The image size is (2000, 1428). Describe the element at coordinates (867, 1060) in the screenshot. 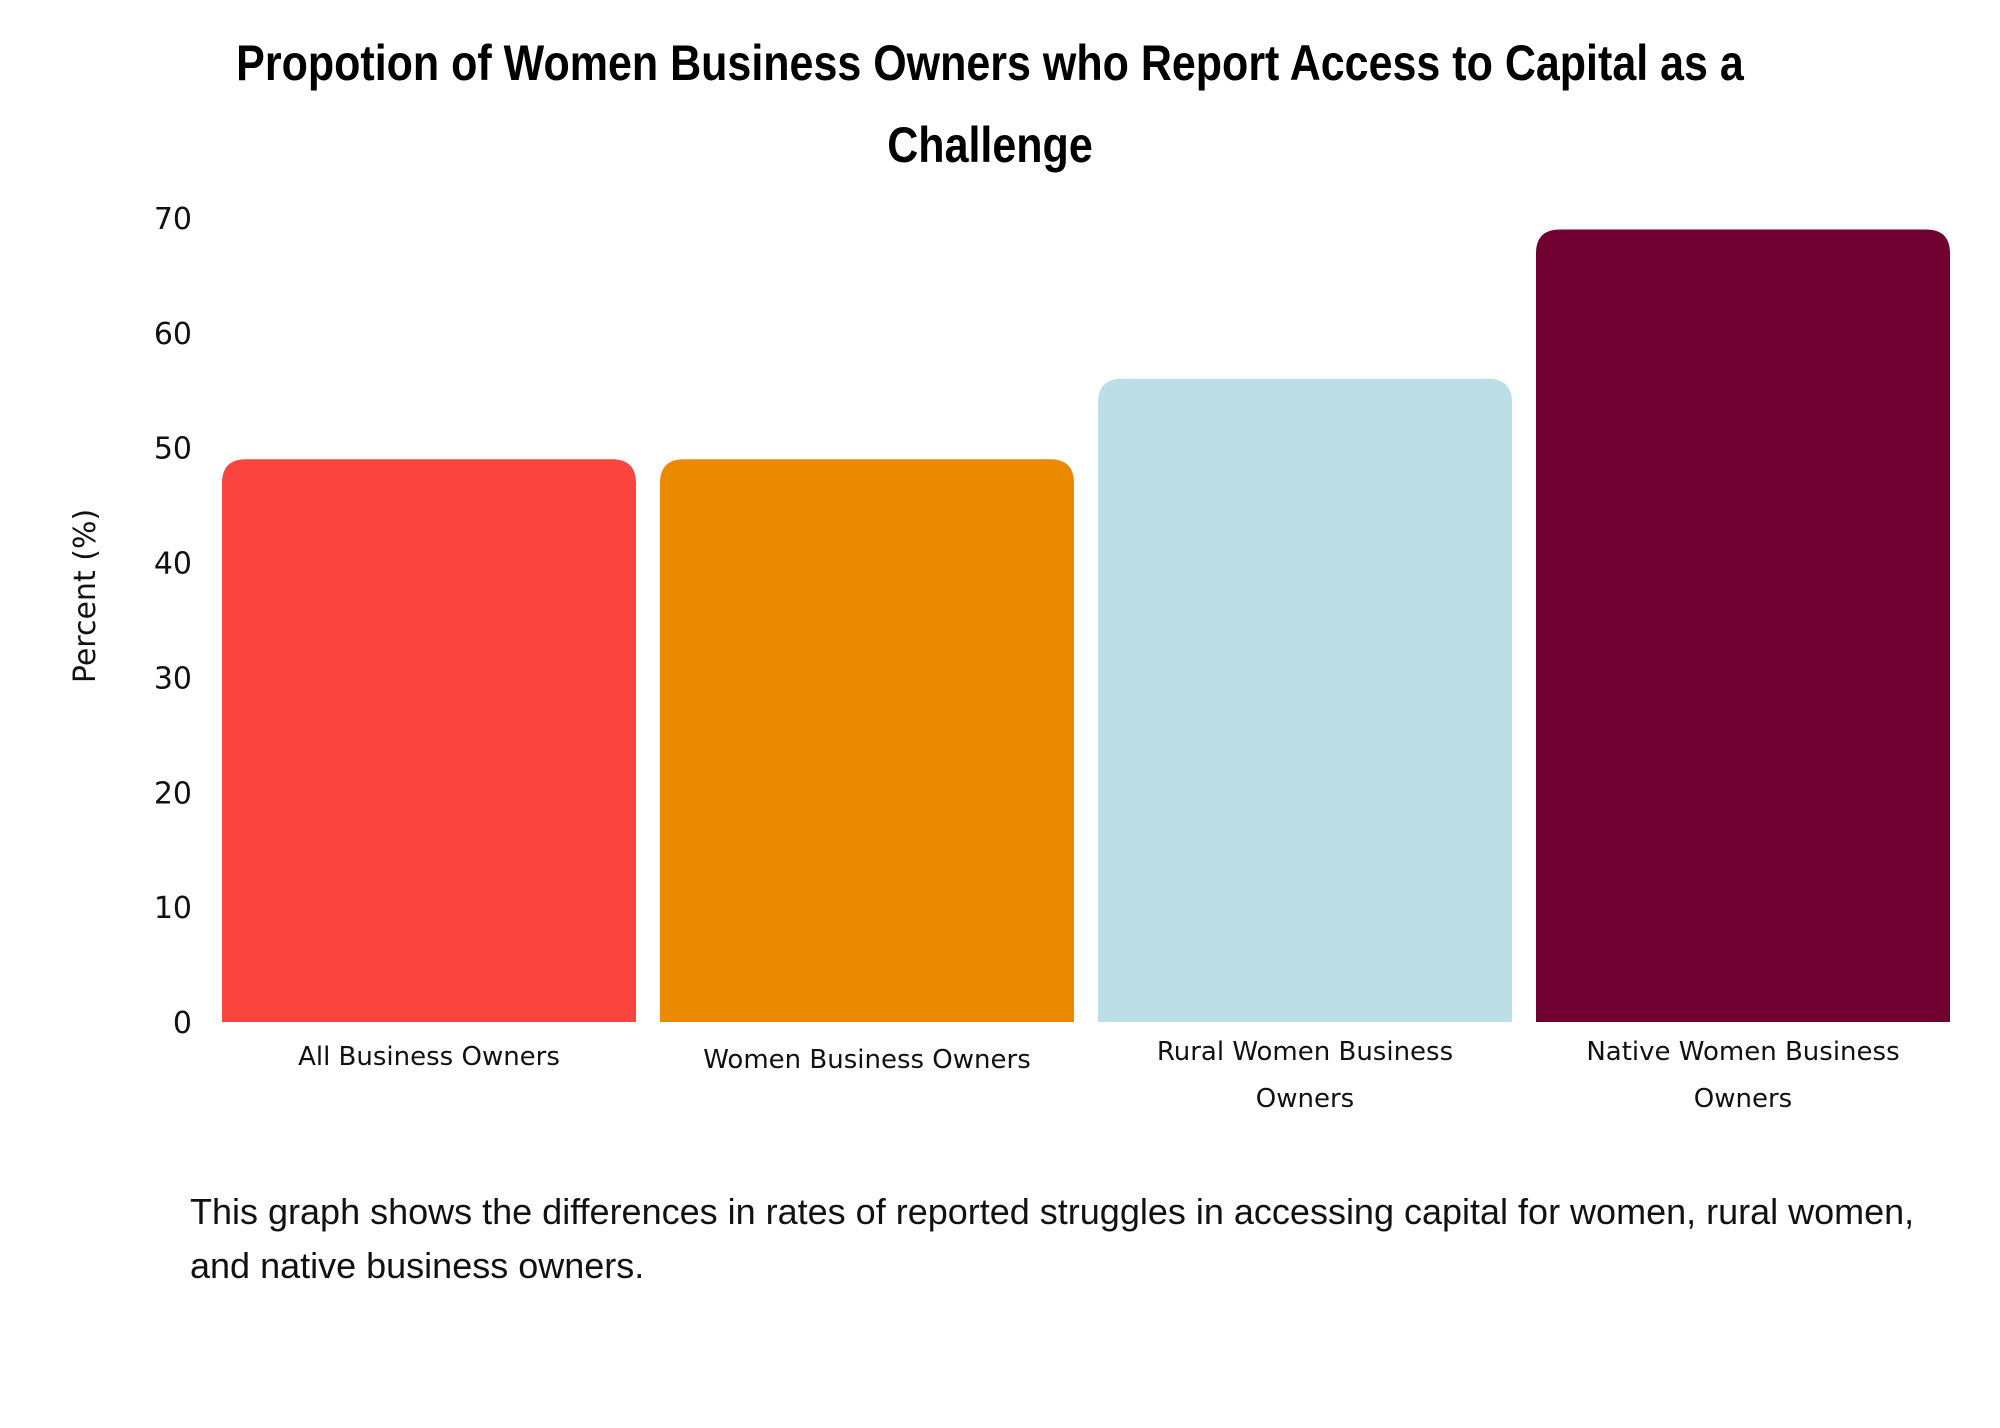

I see `x-tick-label: Women Business Owners` at that location.